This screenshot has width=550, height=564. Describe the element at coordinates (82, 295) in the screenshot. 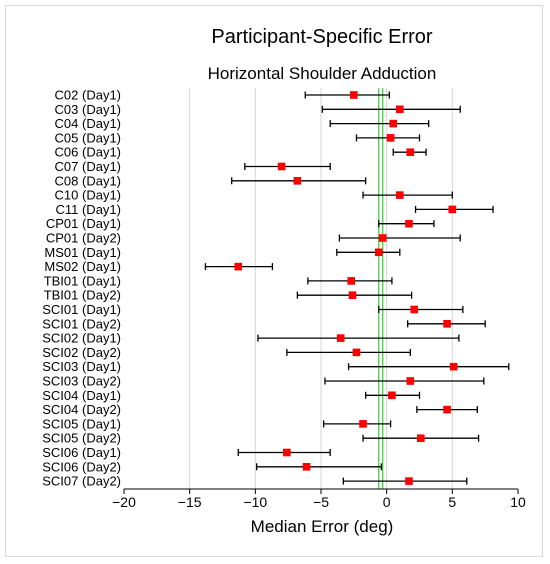

I see `y-tick-label: TBI01 (Day2)` at that location.